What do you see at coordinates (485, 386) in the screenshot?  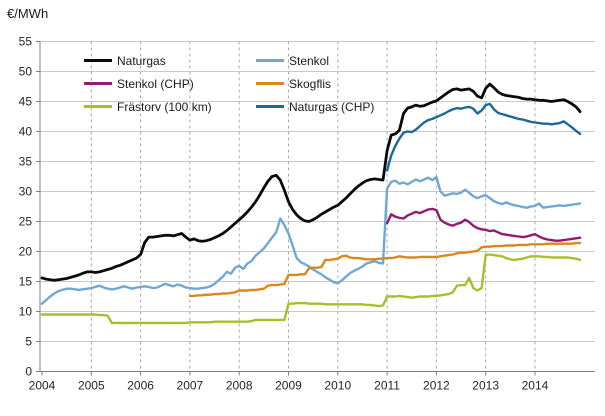 I see `x-tick-label: 2013` at bounding box center [485, 386].